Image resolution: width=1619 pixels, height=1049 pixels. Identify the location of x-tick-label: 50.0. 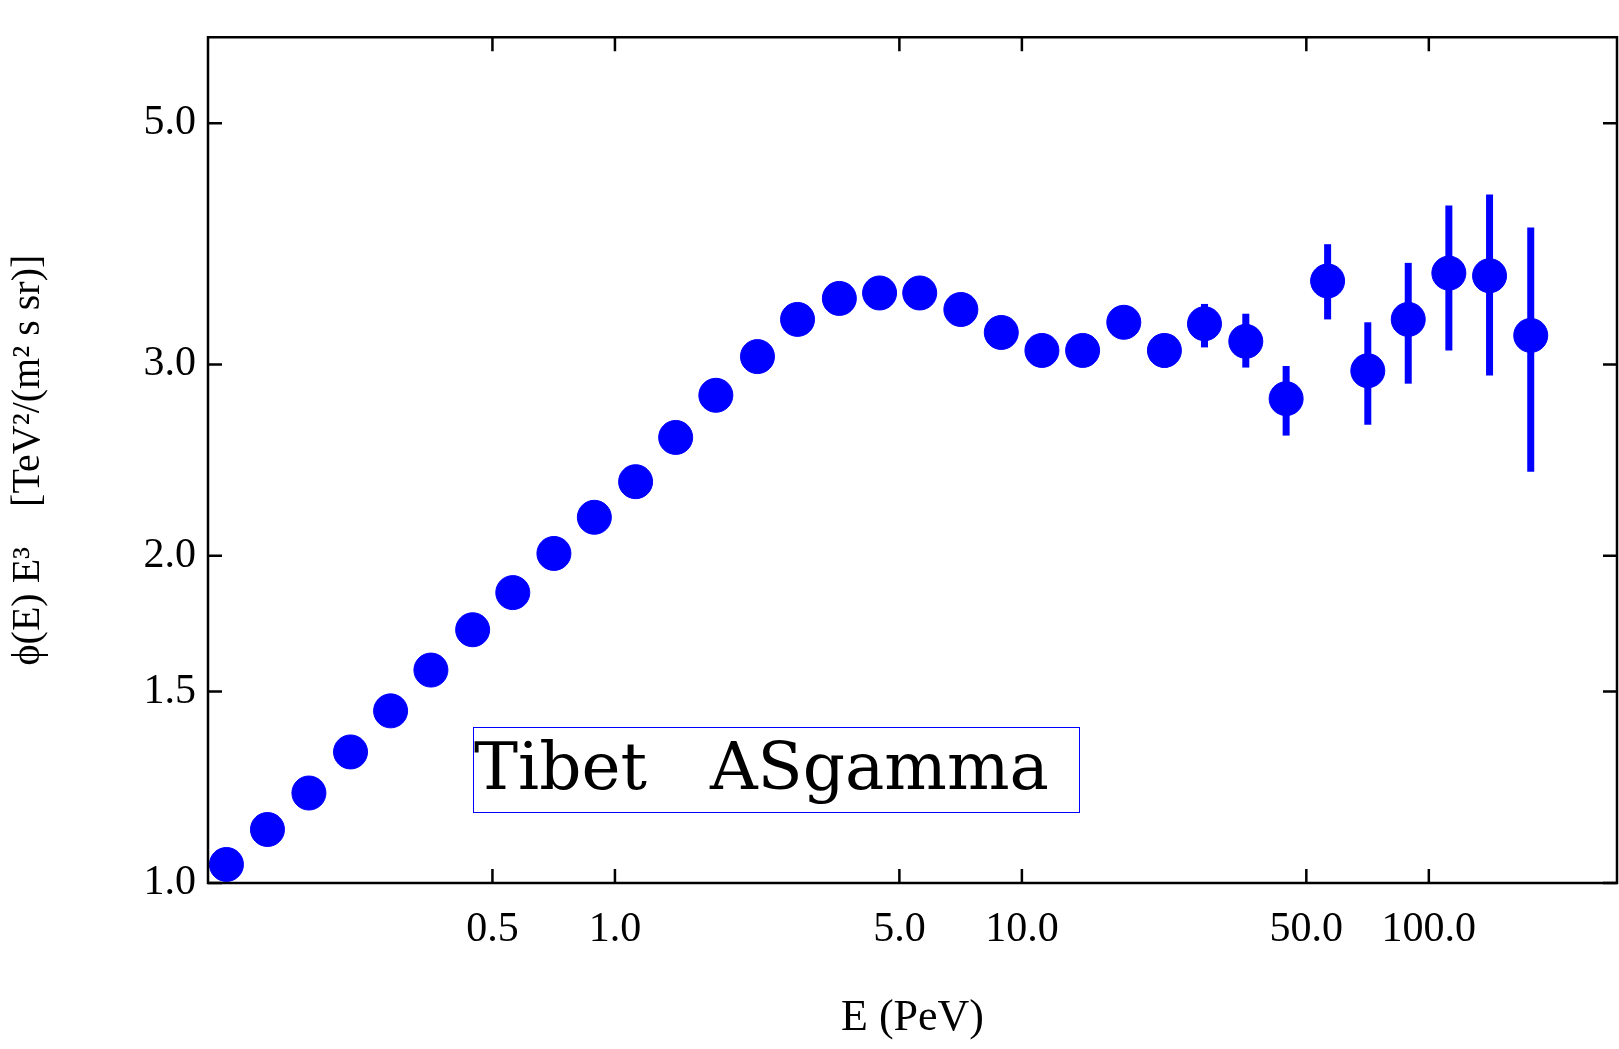
(1306, 927).